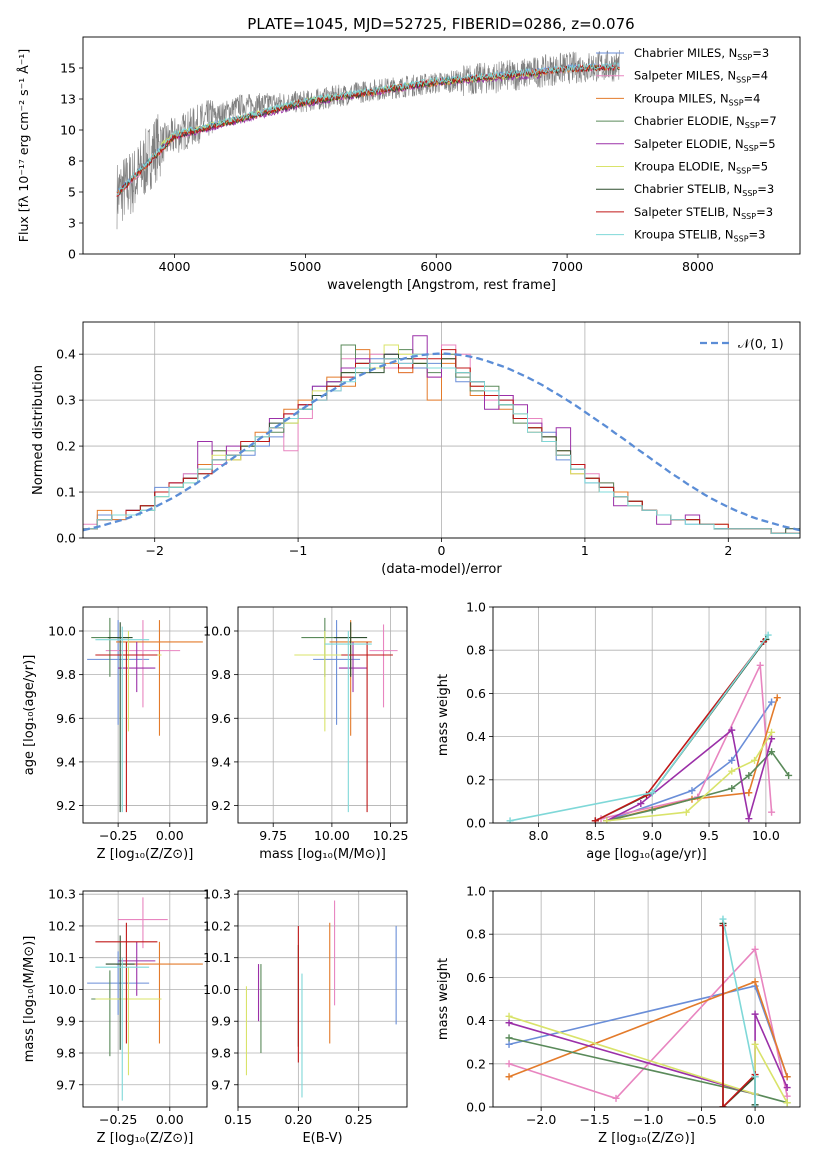  What do you see at coordinates (697, 99) in the screenshot?
I see `legend-label: Kroupa MILES, NSSP=4` at bounding box center [697, 99].